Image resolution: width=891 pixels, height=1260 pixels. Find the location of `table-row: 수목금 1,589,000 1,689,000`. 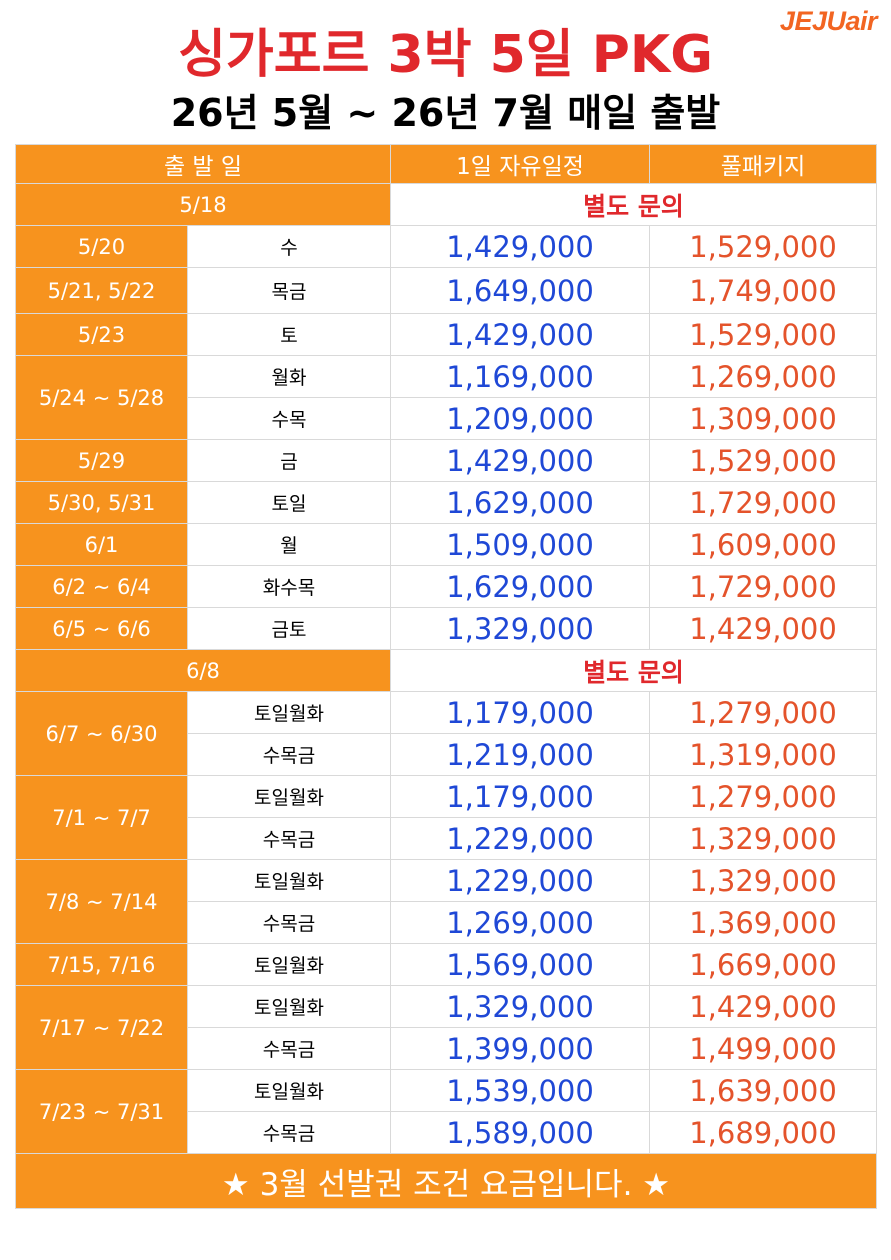

table-row: 수목금 1,589,000 1,689,000 is located at coordinates (447, 1132).